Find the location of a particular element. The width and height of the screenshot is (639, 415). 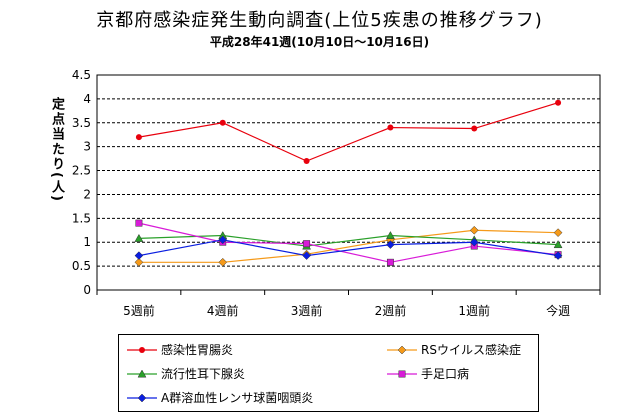

y-tick-label: 4 is located at coordinates (87, 99).